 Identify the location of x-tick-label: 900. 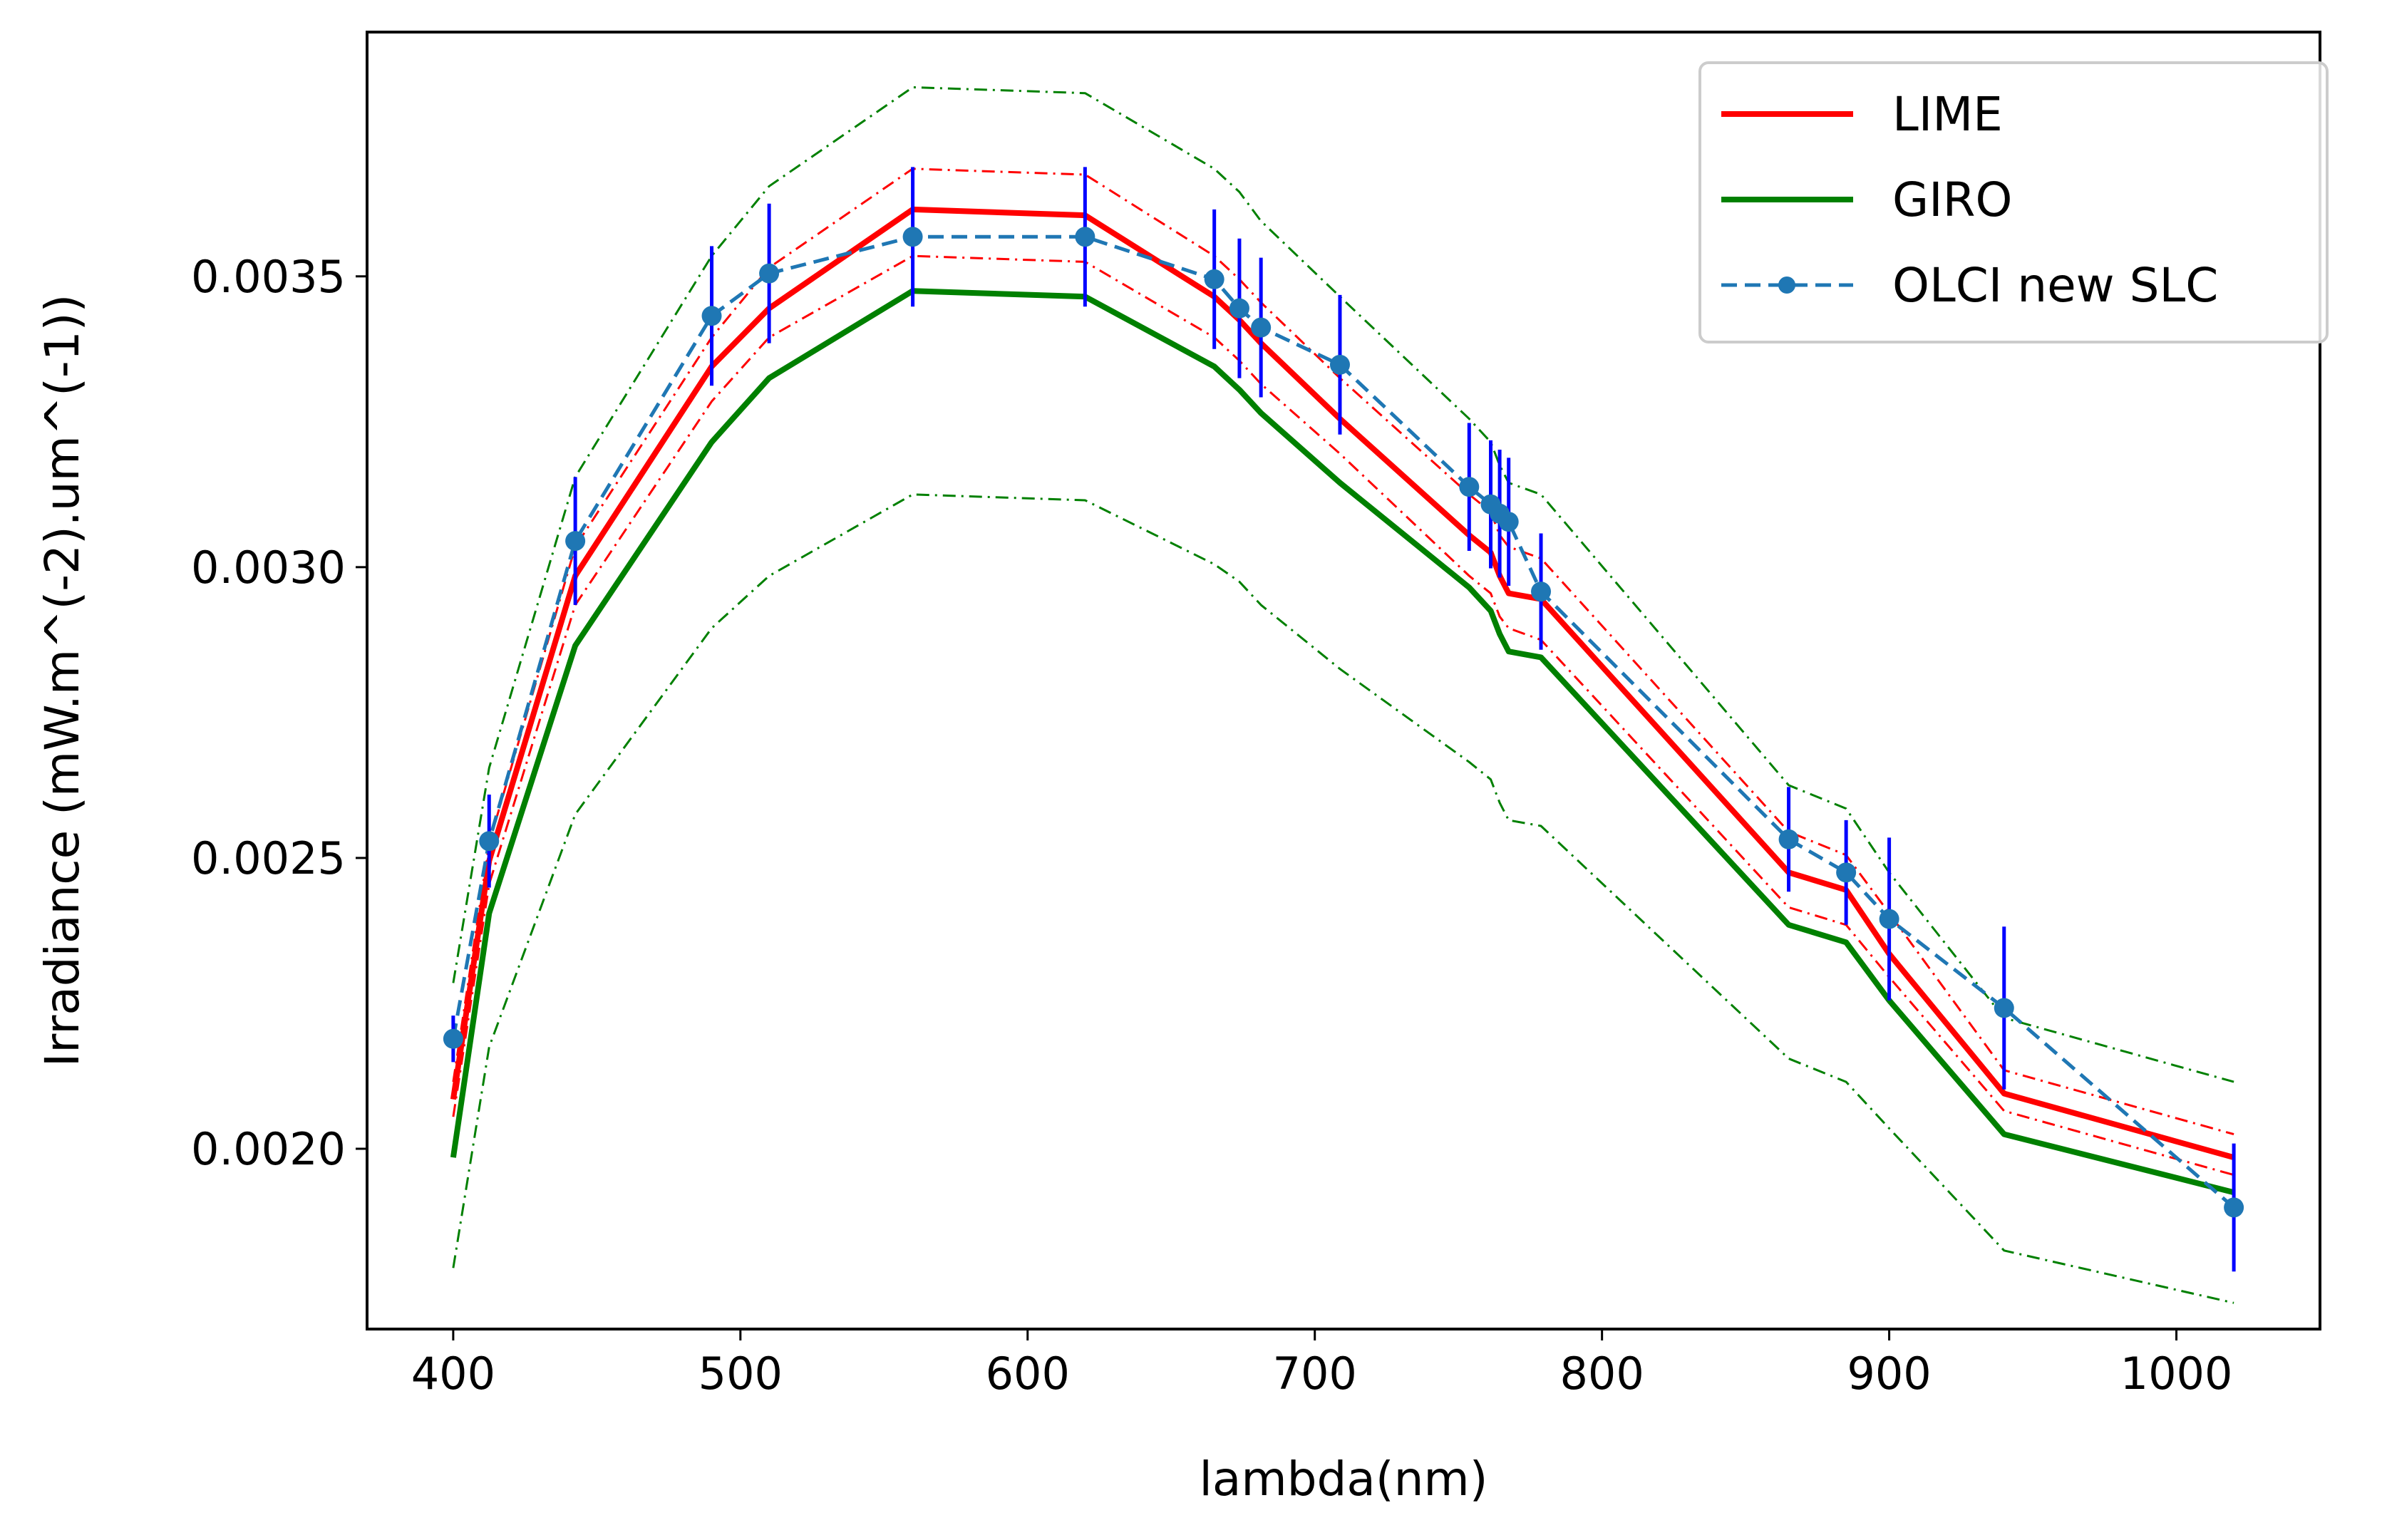
(1889, 1374).